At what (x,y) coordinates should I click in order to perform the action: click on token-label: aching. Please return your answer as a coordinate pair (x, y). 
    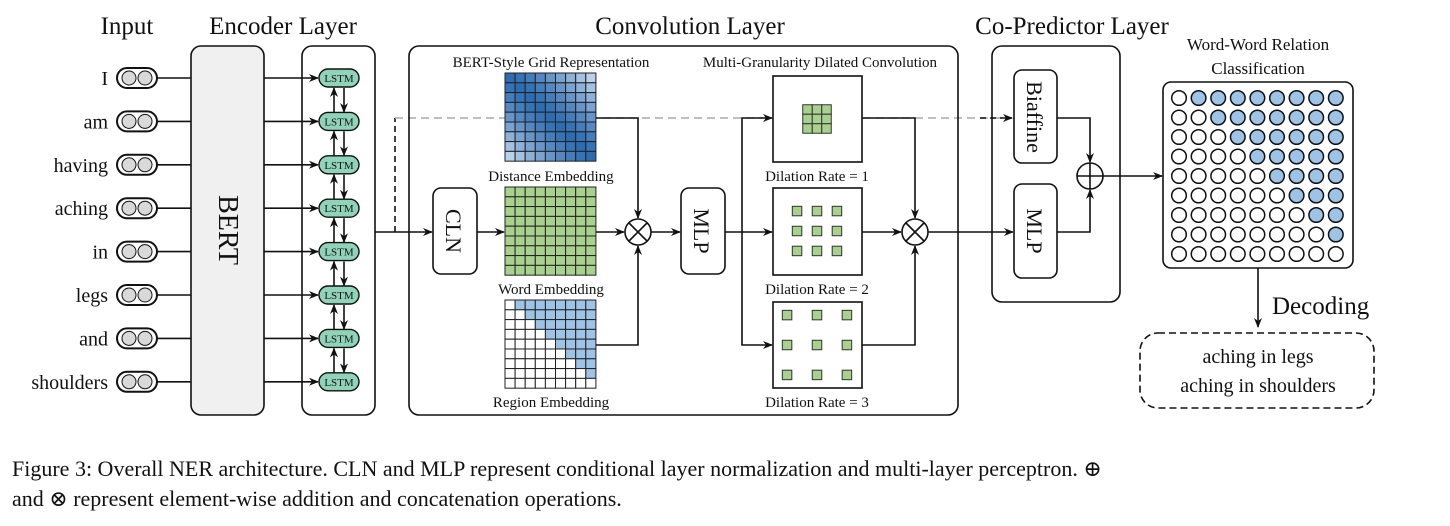
    Looking at the image, I should click on (81, 209).